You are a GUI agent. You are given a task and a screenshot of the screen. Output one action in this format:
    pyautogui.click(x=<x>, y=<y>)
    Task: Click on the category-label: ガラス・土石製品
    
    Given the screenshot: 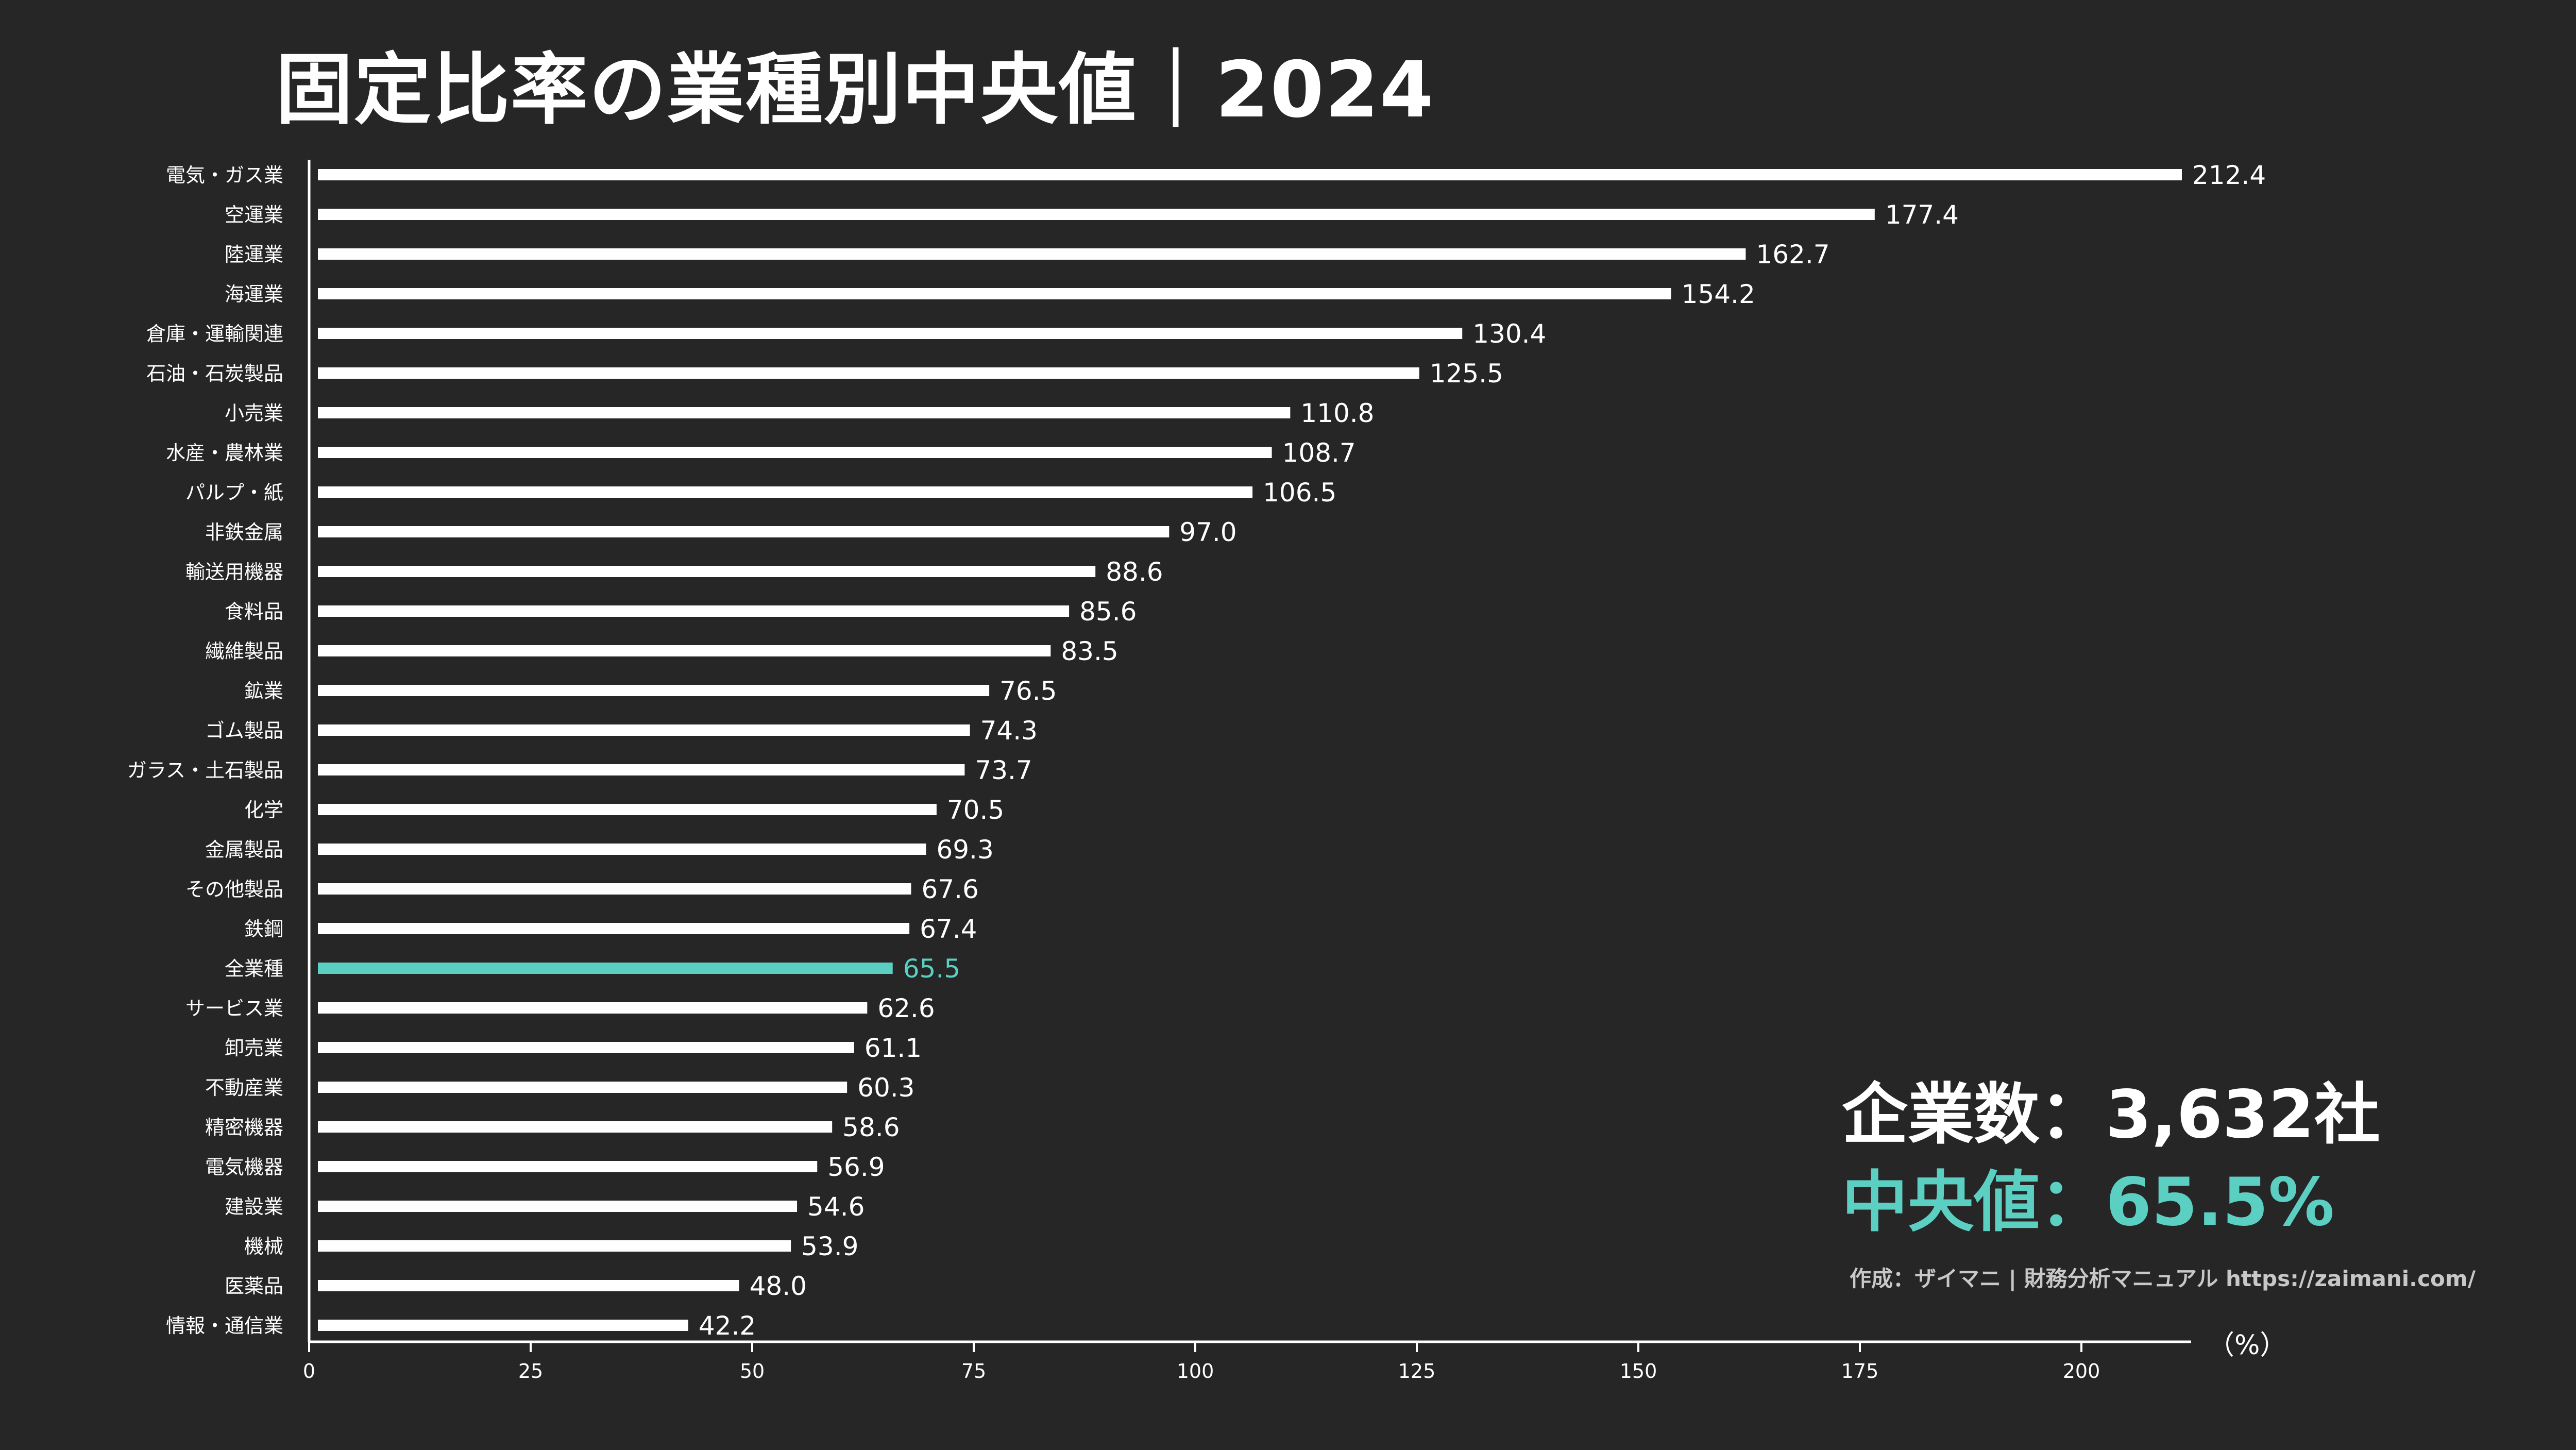 What is the action you would take?
    pyautogui.click(x=205, y=770)
    